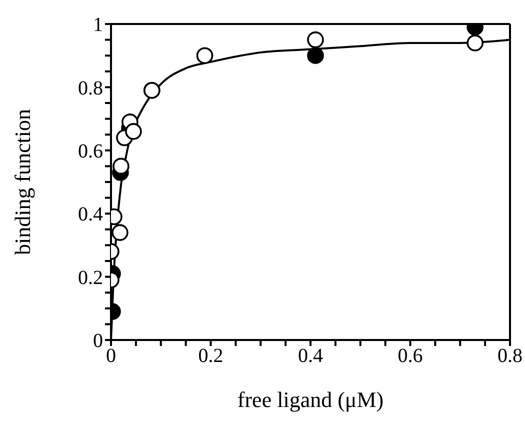 Image resolution: width=525 pixels, height=423 pixels. What do you see at coordinates (90, 151) in the screenshot?
I see `y-tick-label: 0.6` at bounding box center [90, 151].